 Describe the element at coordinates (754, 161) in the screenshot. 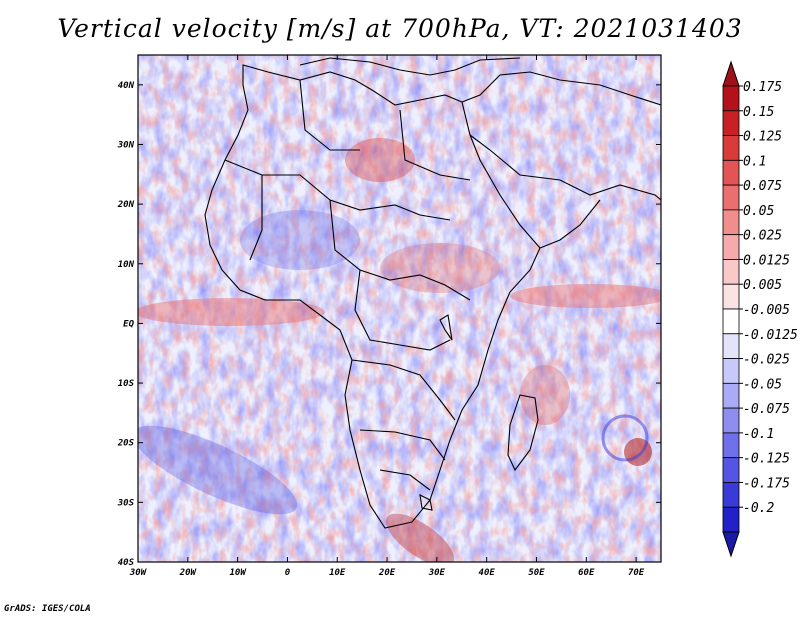

I see `colorbar-label: 0.1` at that location.